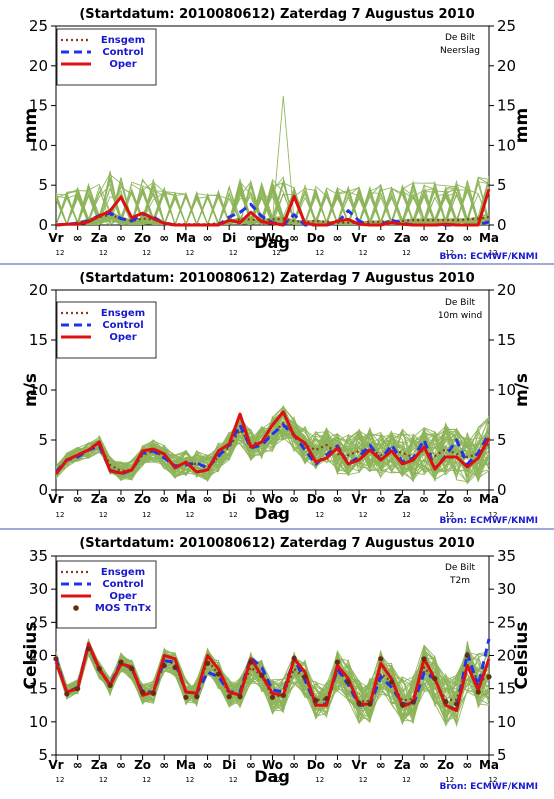 The height and width of the screenshot is (799, 554). I want to click on y-axis-label-left: mm, so click(31, 125).